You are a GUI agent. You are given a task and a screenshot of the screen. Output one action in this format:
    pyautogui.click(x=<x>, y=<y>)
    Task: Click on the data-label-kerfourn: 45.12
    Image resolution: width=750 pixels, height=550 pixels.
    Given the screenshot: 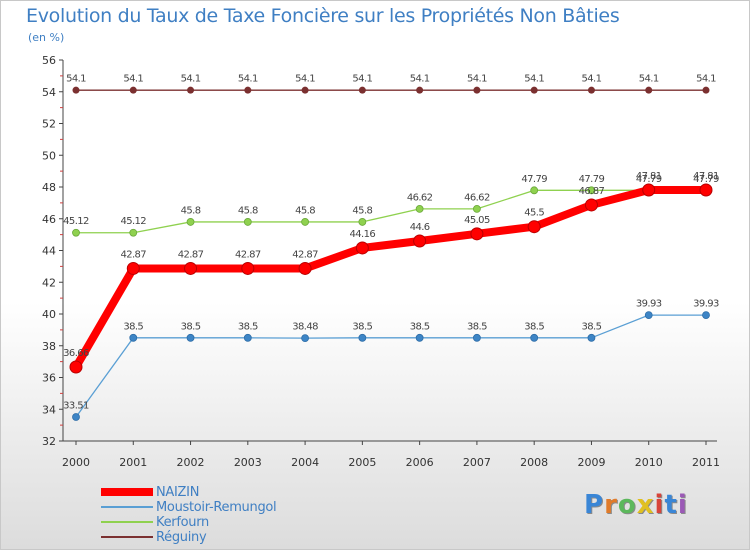 What is the action you would take?
    pyautogui.click(x=133, y=221)
    